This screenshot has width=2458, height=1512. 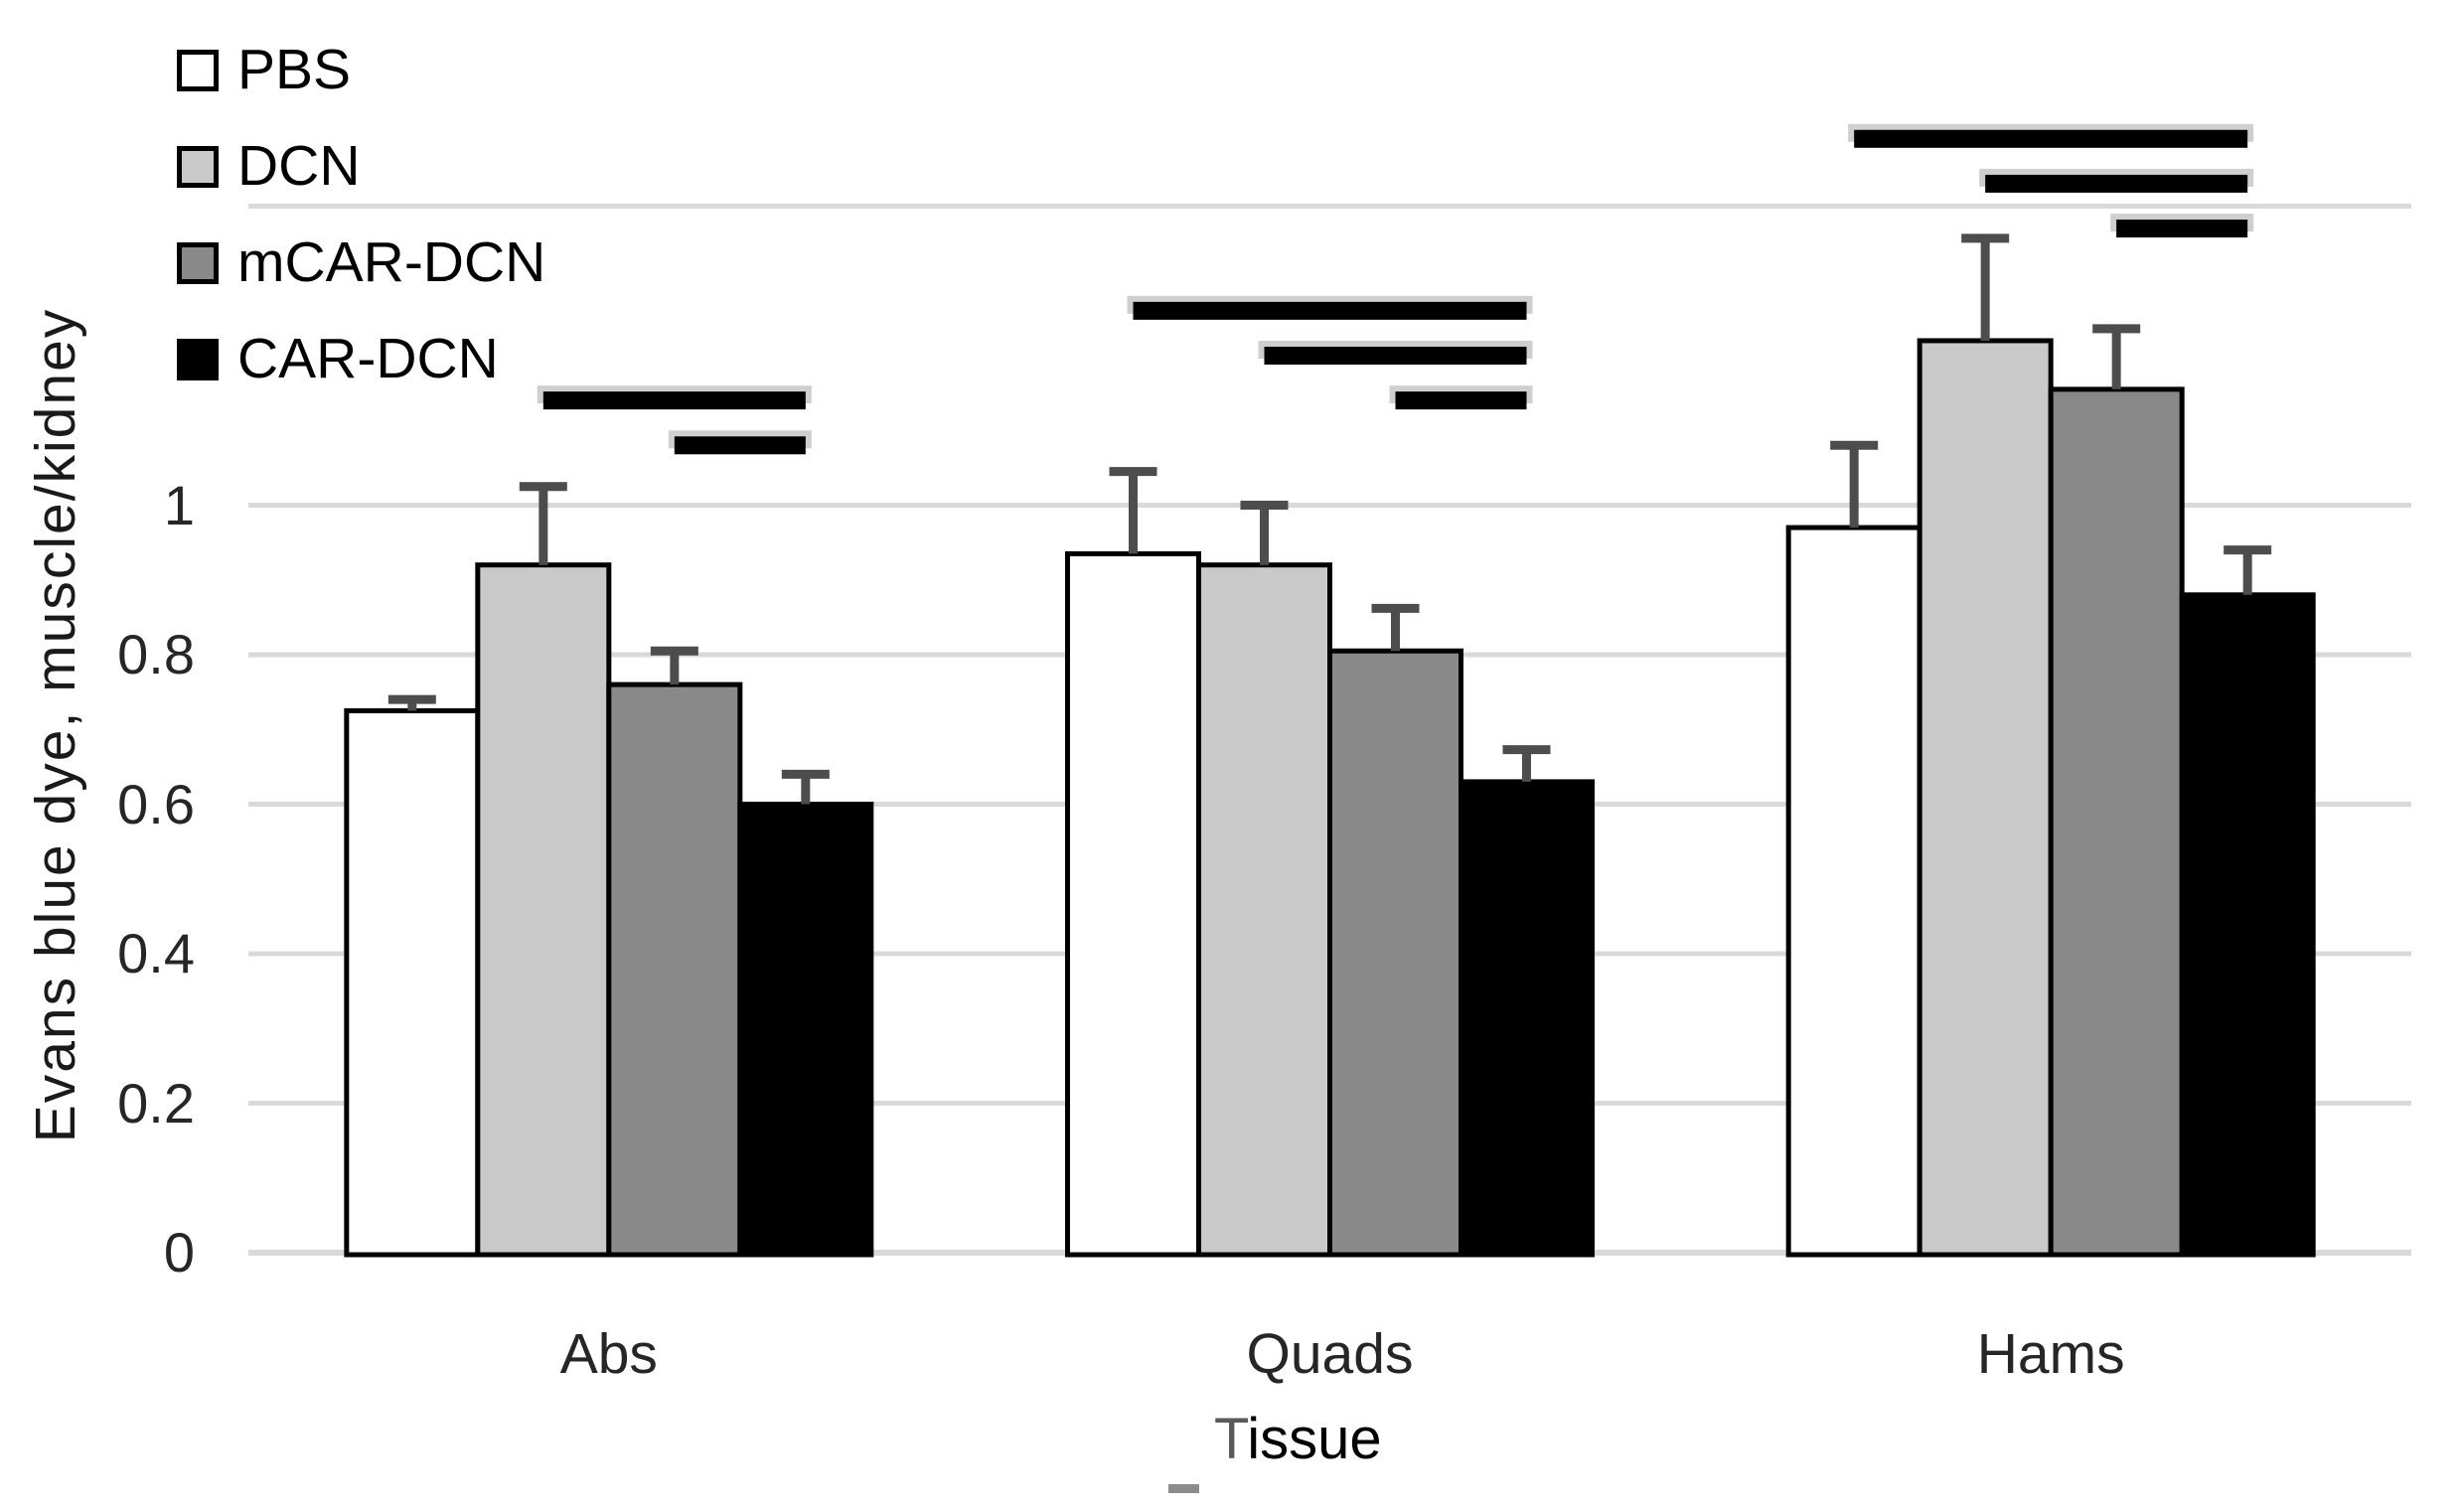 I want to click on legend: PBS DCN mCAR-DCN CAR-DCN, so click(x=361, y=214).